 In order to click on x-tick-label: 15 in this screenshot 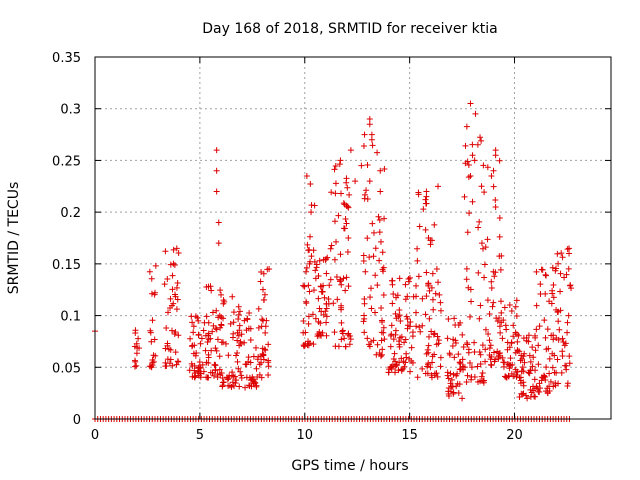, I will do `click(409, 435)`.